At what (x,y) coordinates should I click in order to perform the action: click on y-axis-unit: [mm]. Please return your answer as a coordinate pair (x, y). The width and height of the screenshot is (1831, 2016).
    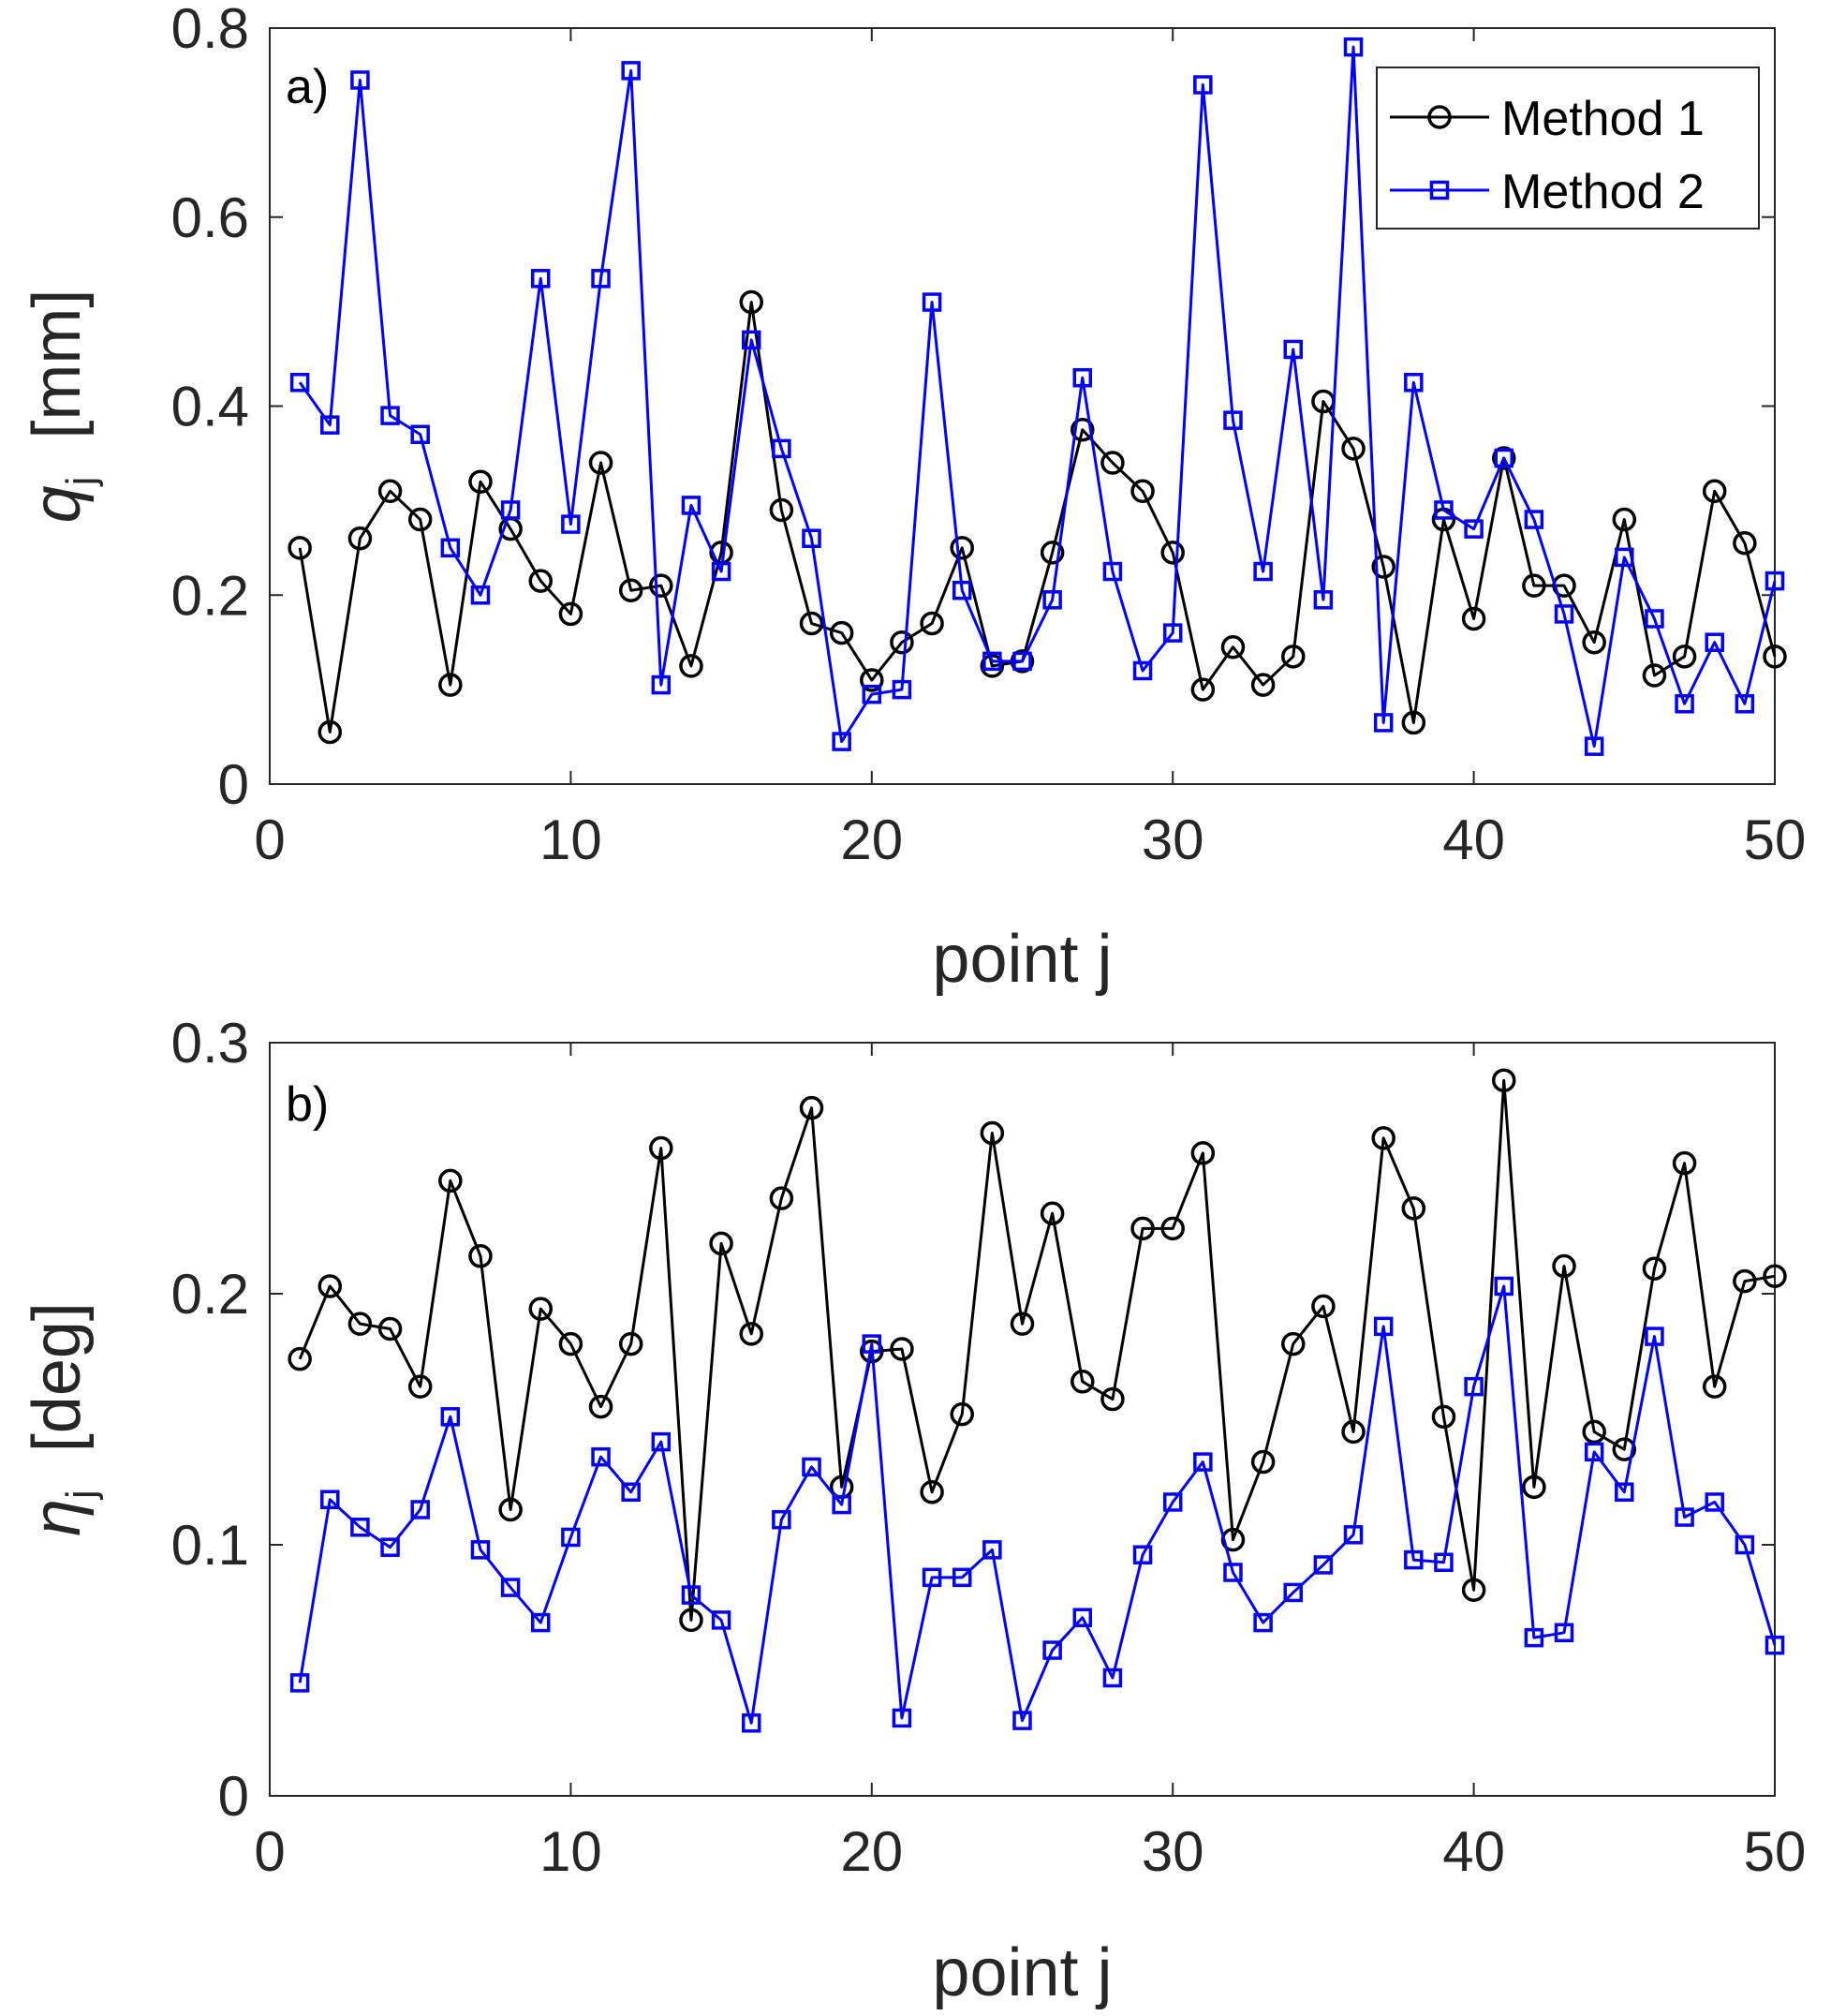
    Looking at the image, I should click on (57, 383).